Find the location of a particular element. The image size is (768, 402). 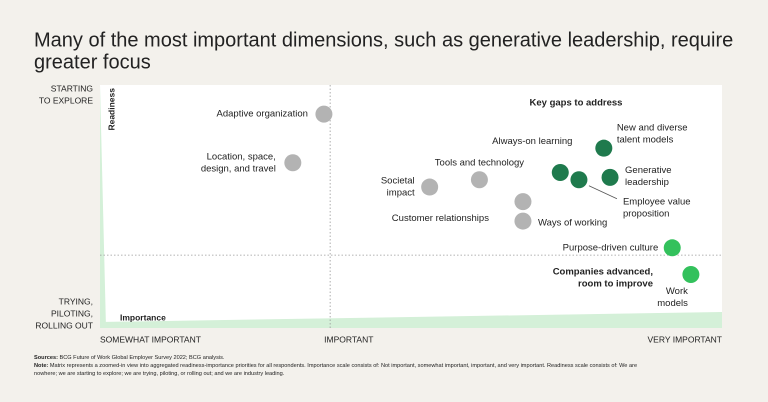

point-label: Societal is located at coordinates (398, 181).